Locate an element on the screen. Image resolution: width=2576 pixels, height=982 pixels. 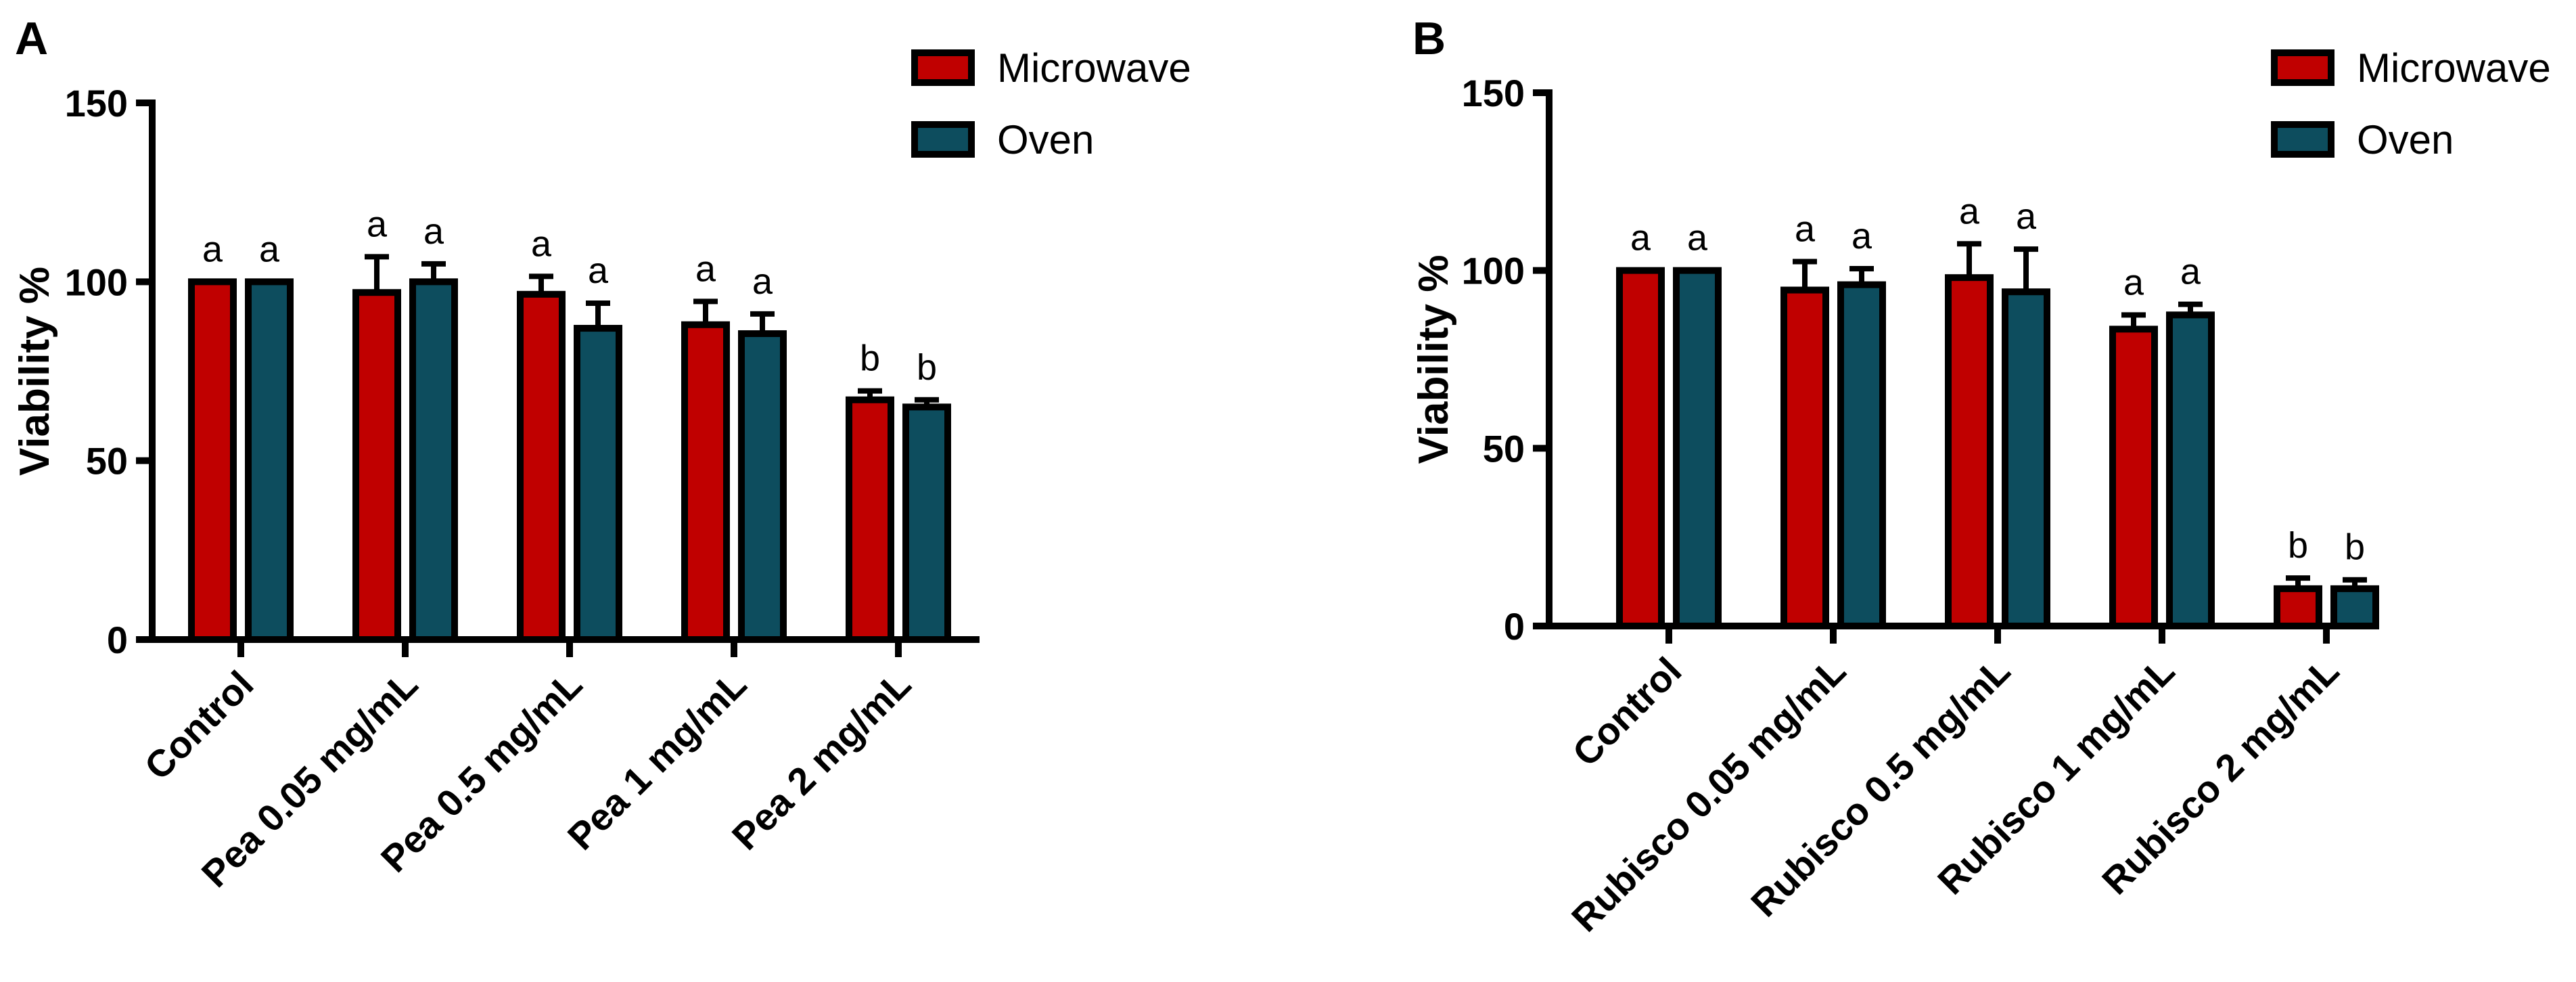
panel-letter: B is located at coordinates (1429, 38).